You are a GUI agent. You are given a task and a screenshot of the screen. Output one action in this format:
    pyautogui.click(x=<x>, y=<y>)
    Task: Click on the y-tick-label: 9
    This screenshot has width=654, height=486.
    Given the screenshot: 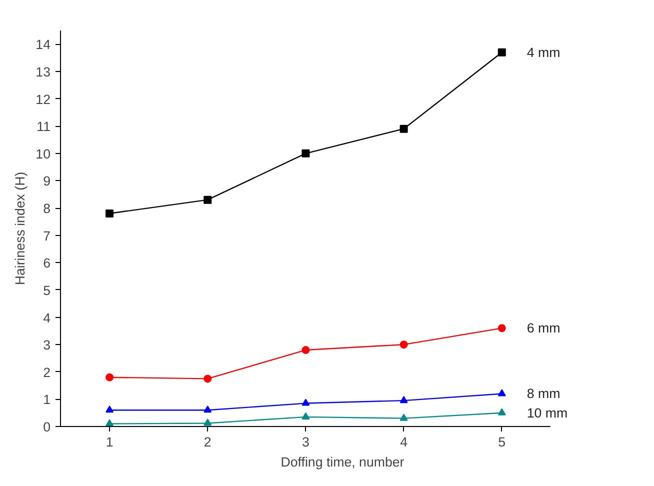 What is the action you would take?
    pyautogui.click(x=47, y=181)
    